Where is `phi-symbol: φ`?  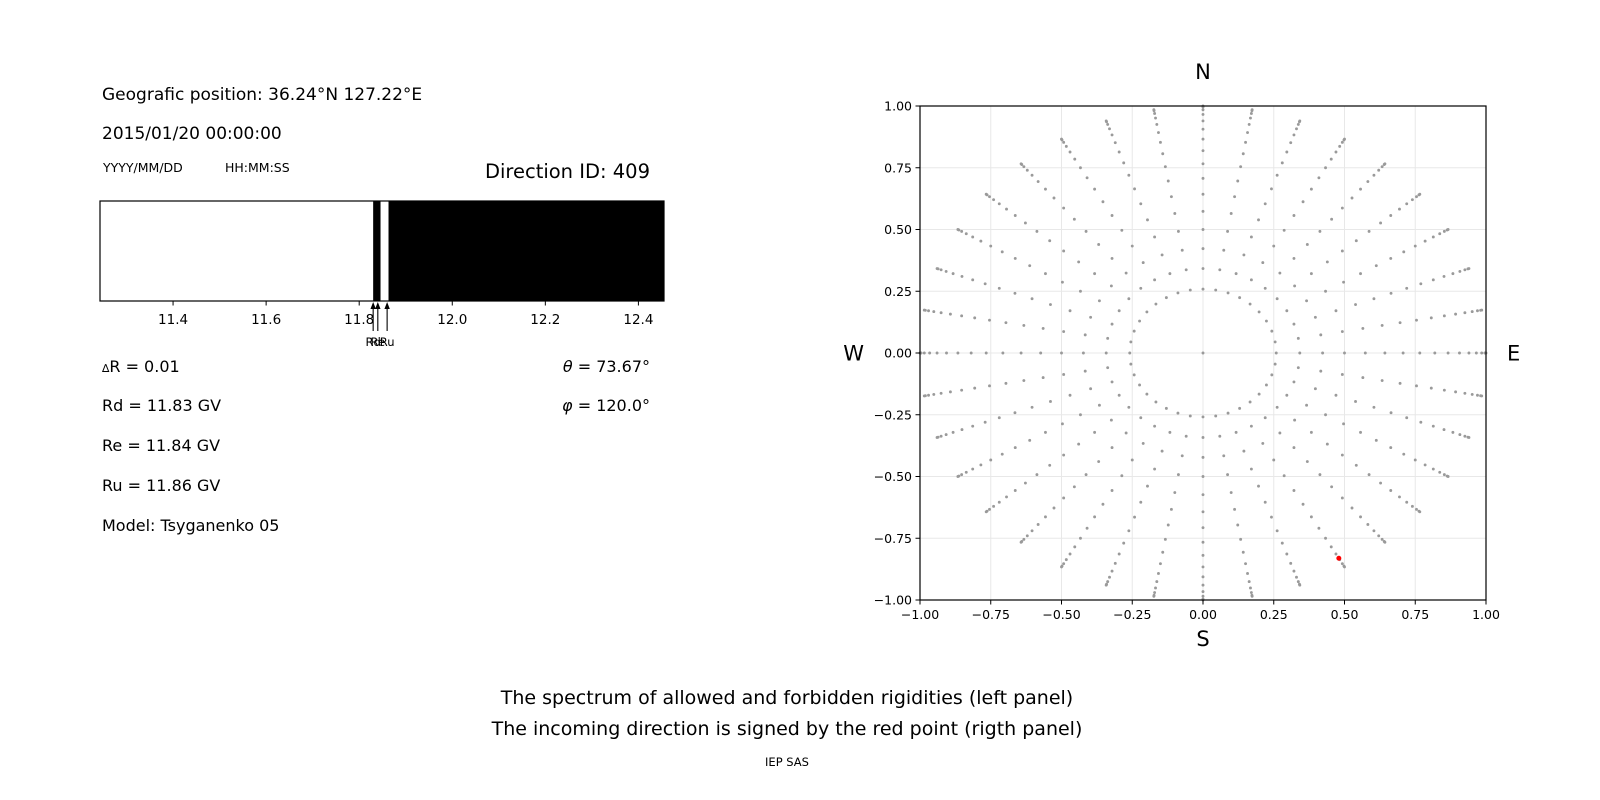 phi-symbol: φ is located at coordinates (567, 405).